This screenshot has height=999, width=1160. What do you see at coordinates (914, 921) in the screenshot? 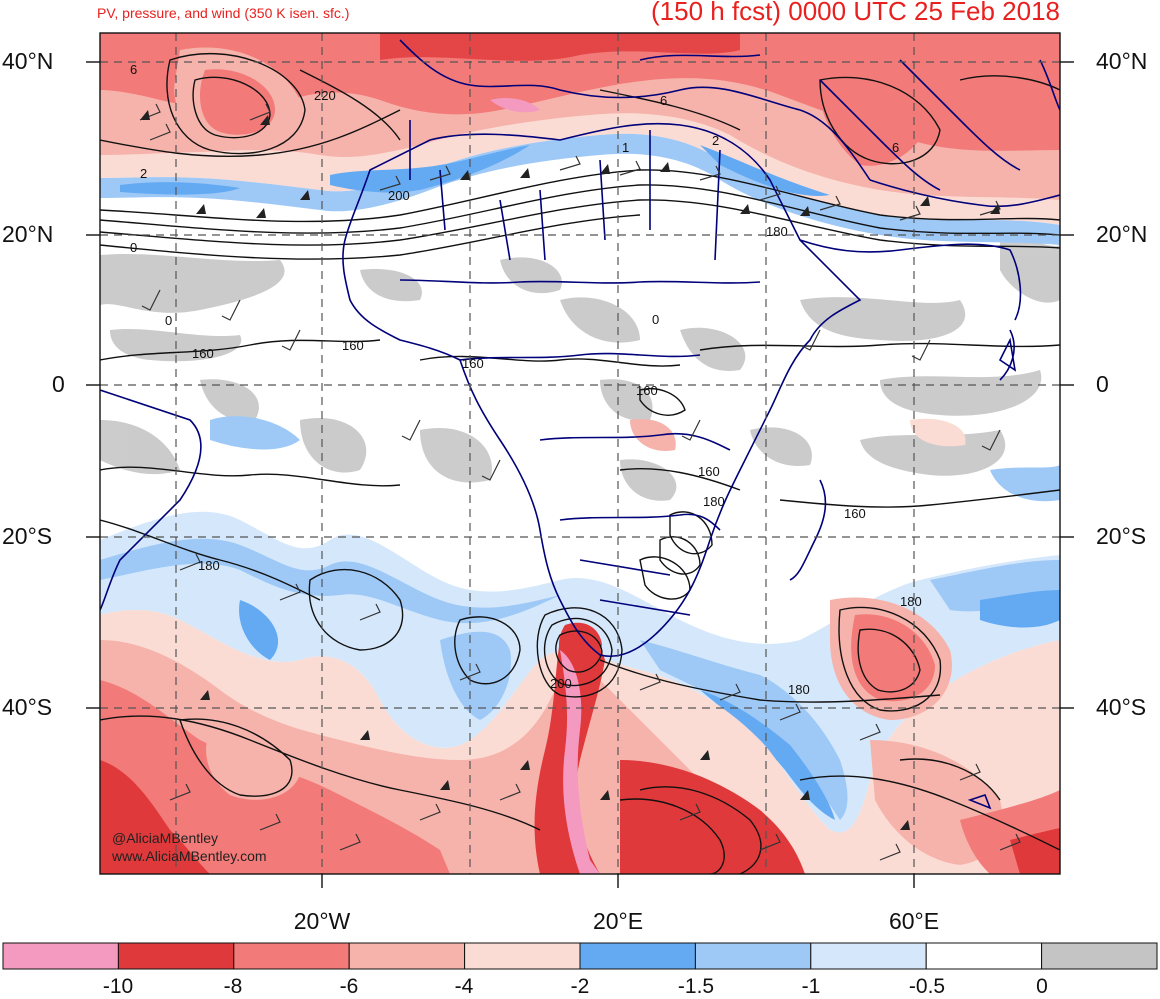
I see `lon-label: 60°E` at bounding box center [914, 921].